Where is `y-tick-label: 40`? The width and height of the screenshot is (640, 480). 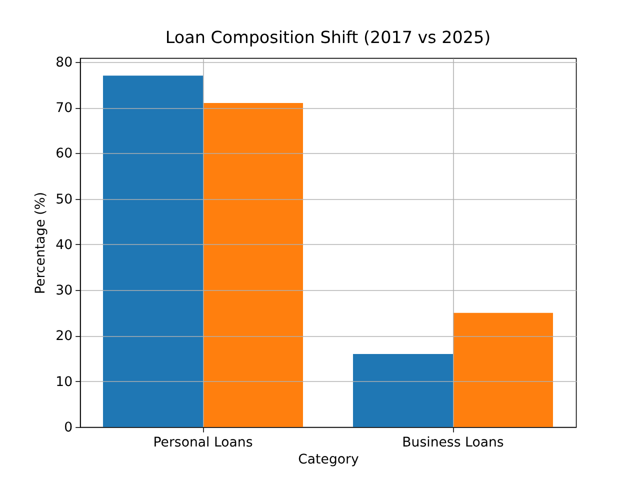 y-tick-label: 40 is located at coordinates (64, 245).